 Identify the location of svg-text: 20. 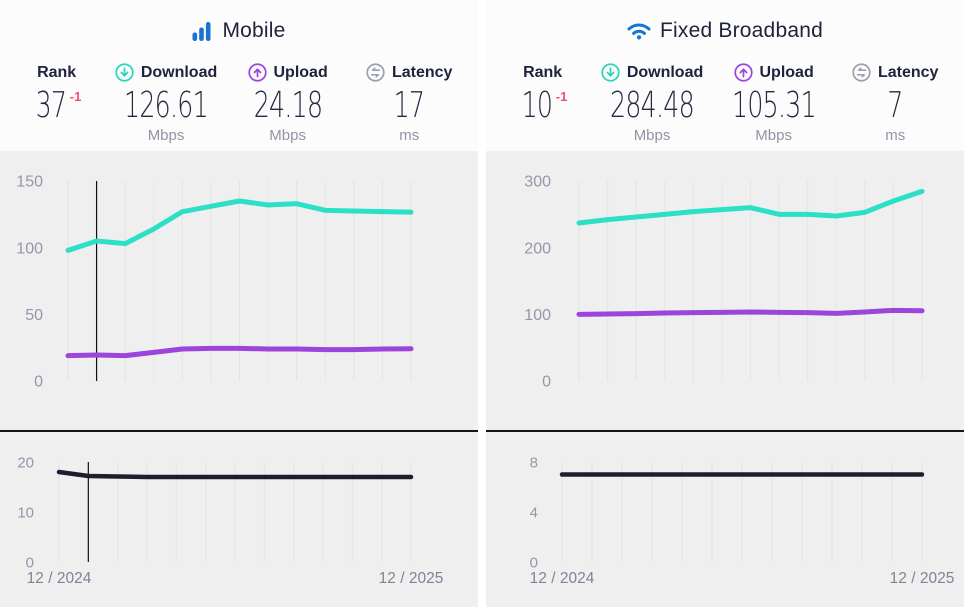
(25, 462).